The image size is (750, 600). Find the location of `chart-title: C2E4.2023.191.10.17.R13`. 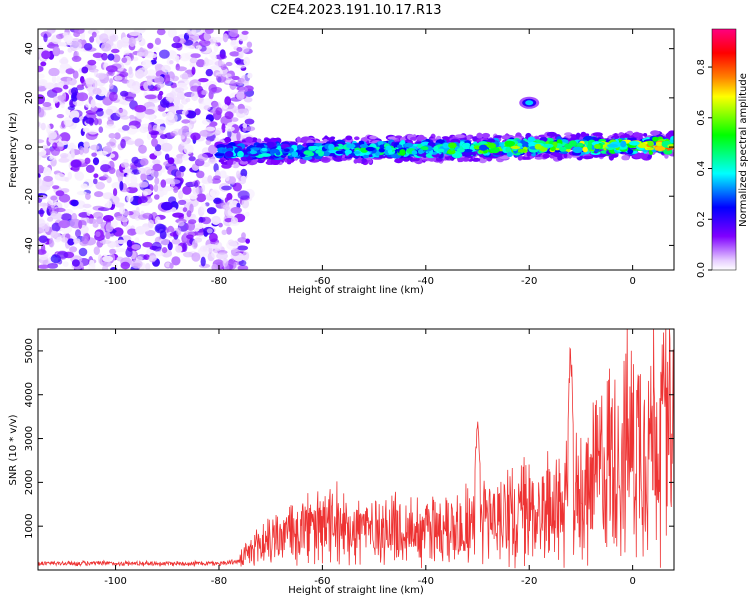

chart-title: C2E4.2023.191.10.17.R13 is located at coordinates (355, 10).